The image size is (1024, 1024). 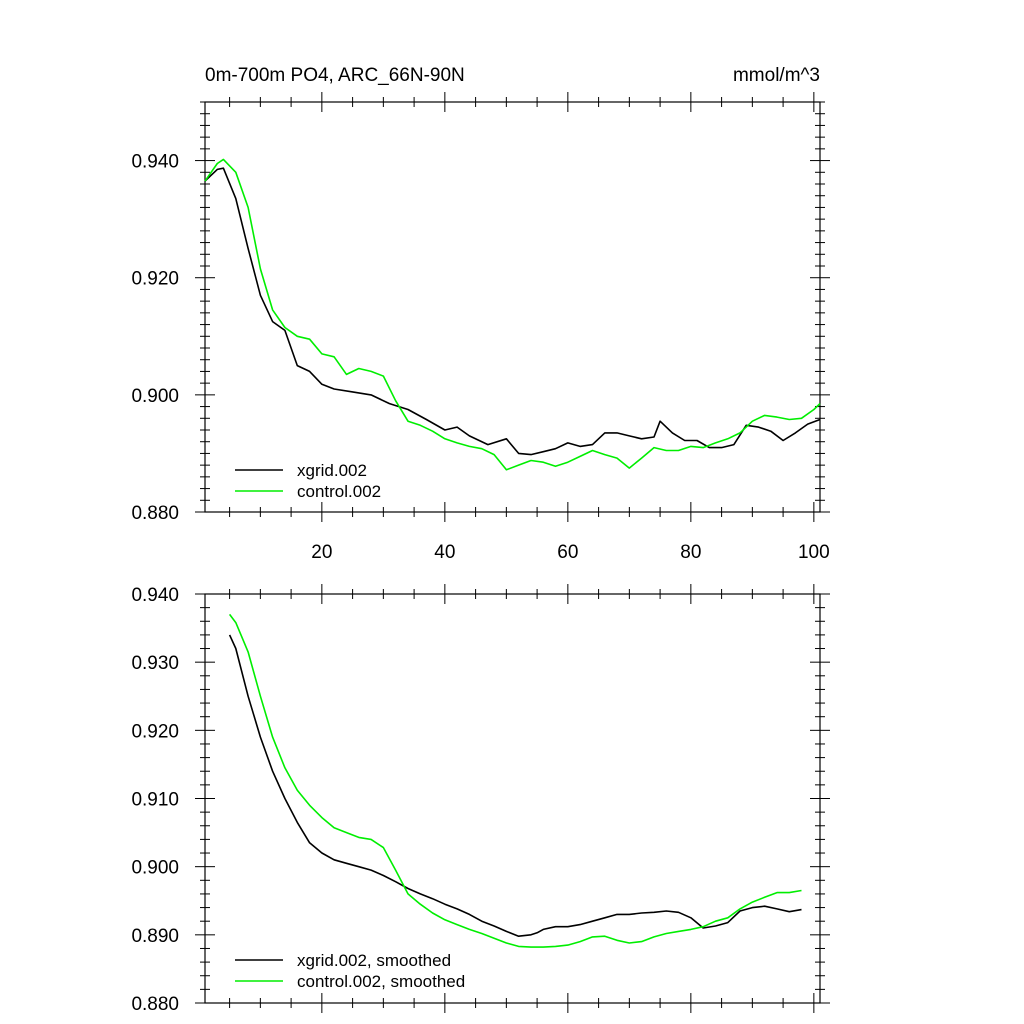 I want to click on x-tick-label: 60, so click(x=567, y=552).